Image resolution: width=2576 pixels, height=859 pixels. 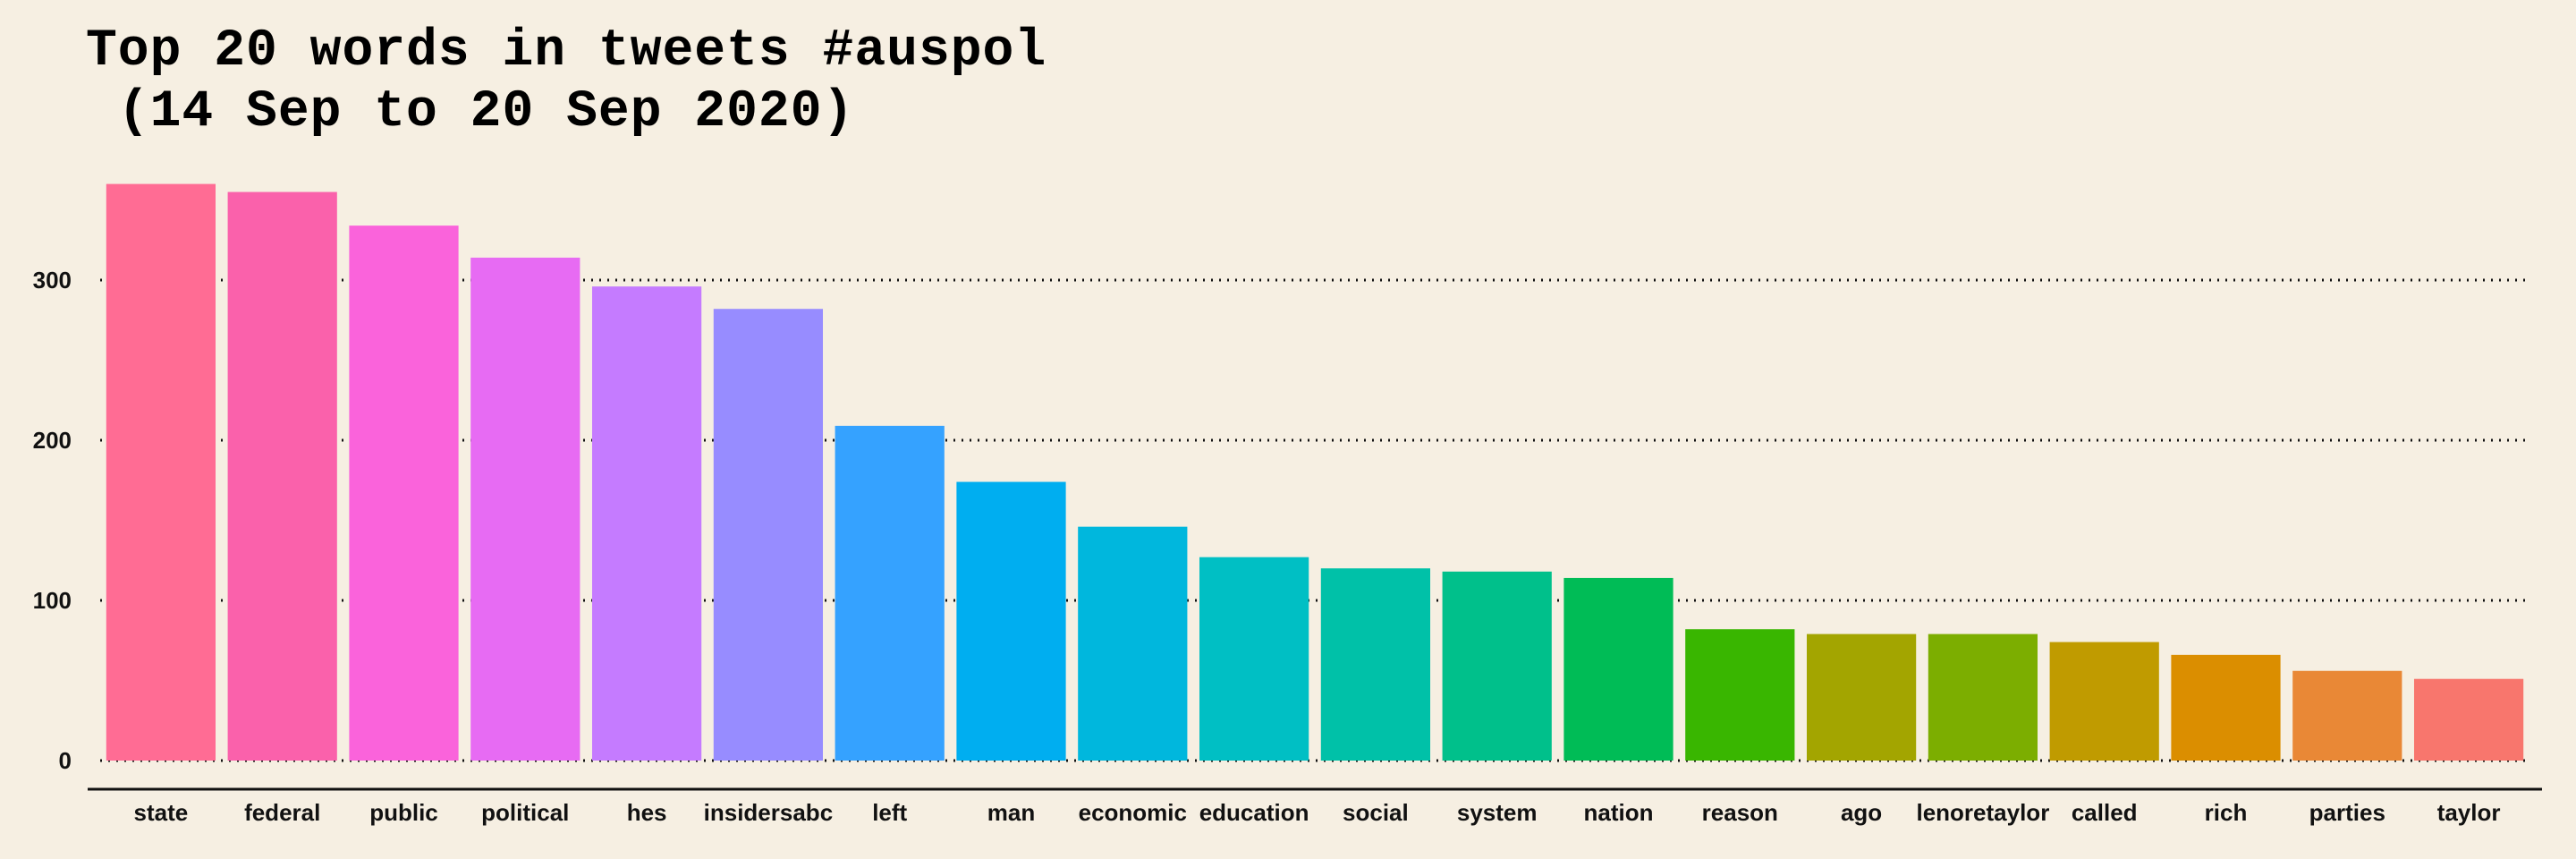 What do you see at coordinates (282, 812) in the screenshot?
I see `x-tick-label-federal: federal` at bounding box center [282, 812].